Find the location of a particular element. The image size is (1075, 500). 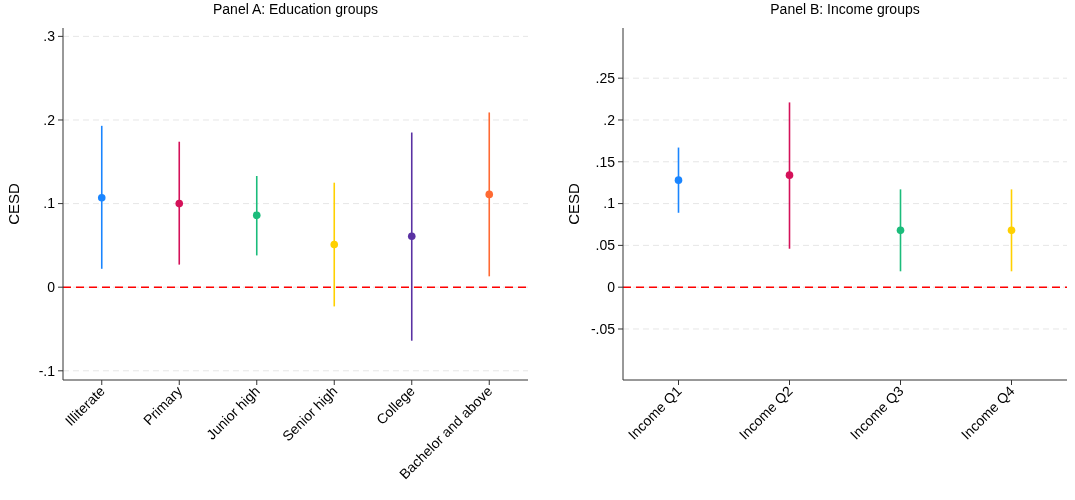

y-tick-label: -.1 is located at coordinates (47, 370).